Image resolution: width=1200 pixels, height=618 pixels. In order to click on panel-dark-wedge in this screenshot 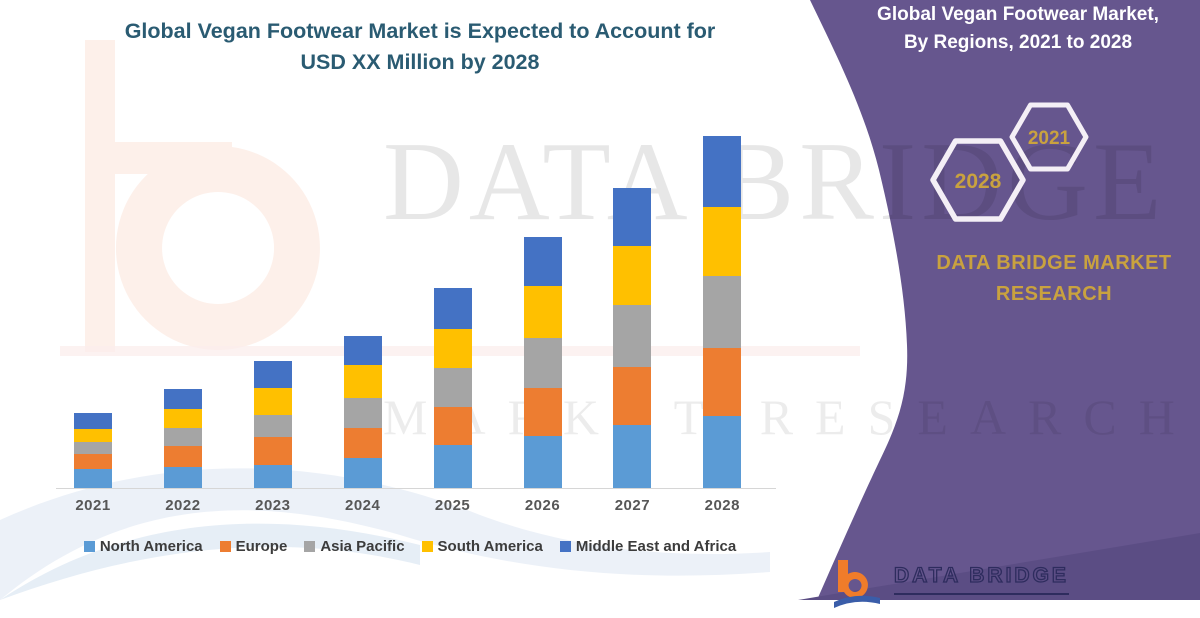, I will do `click(999, 566)`.